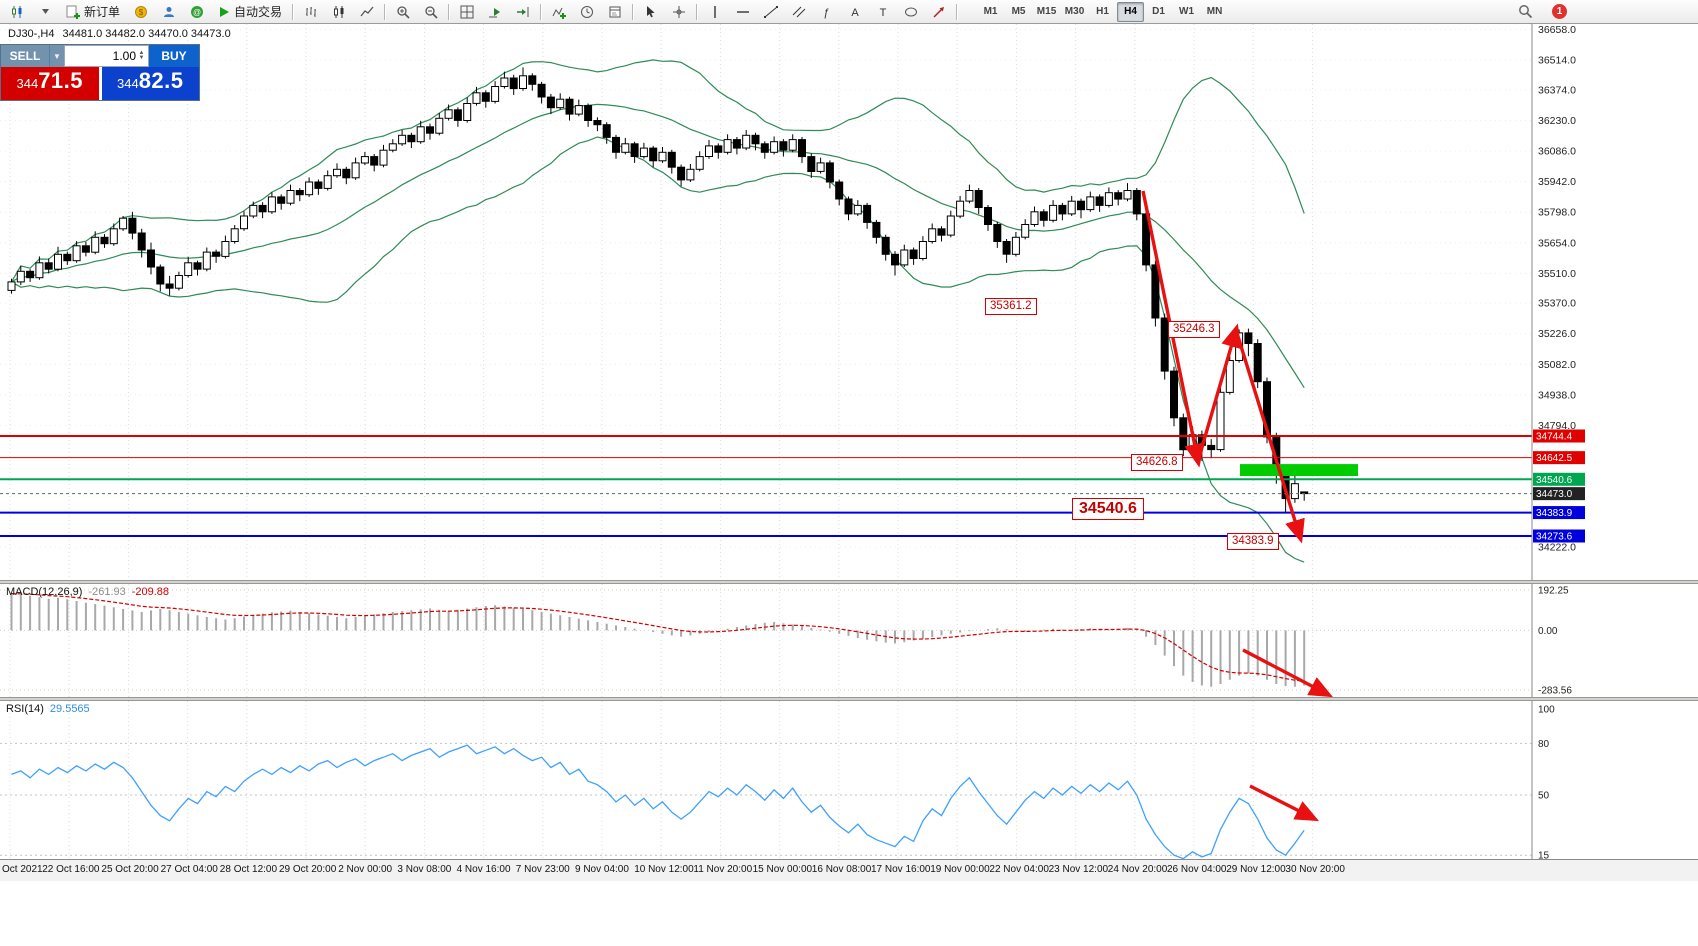 This screenshot has height=946, width=1698. Describe the element at coordinates (559, 12) in the screenshot. I see `indicators-icon` at that location.